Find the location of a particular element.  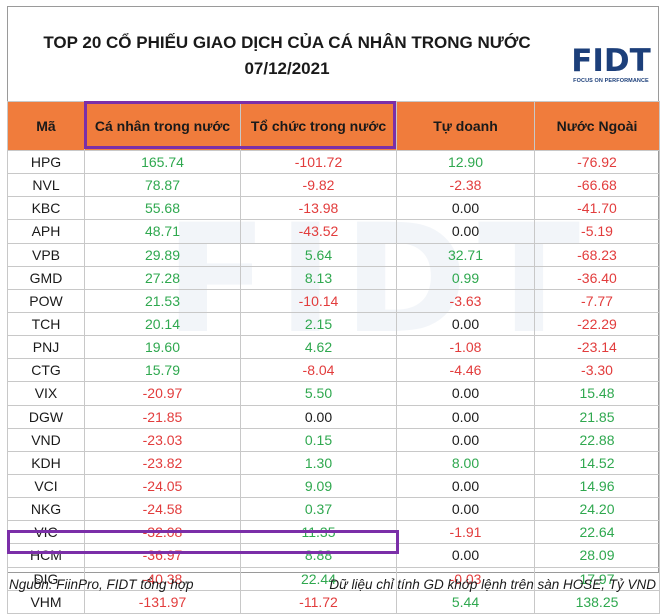

cell-ca-nhan: 21.53 is located at coordinates (162, 300).